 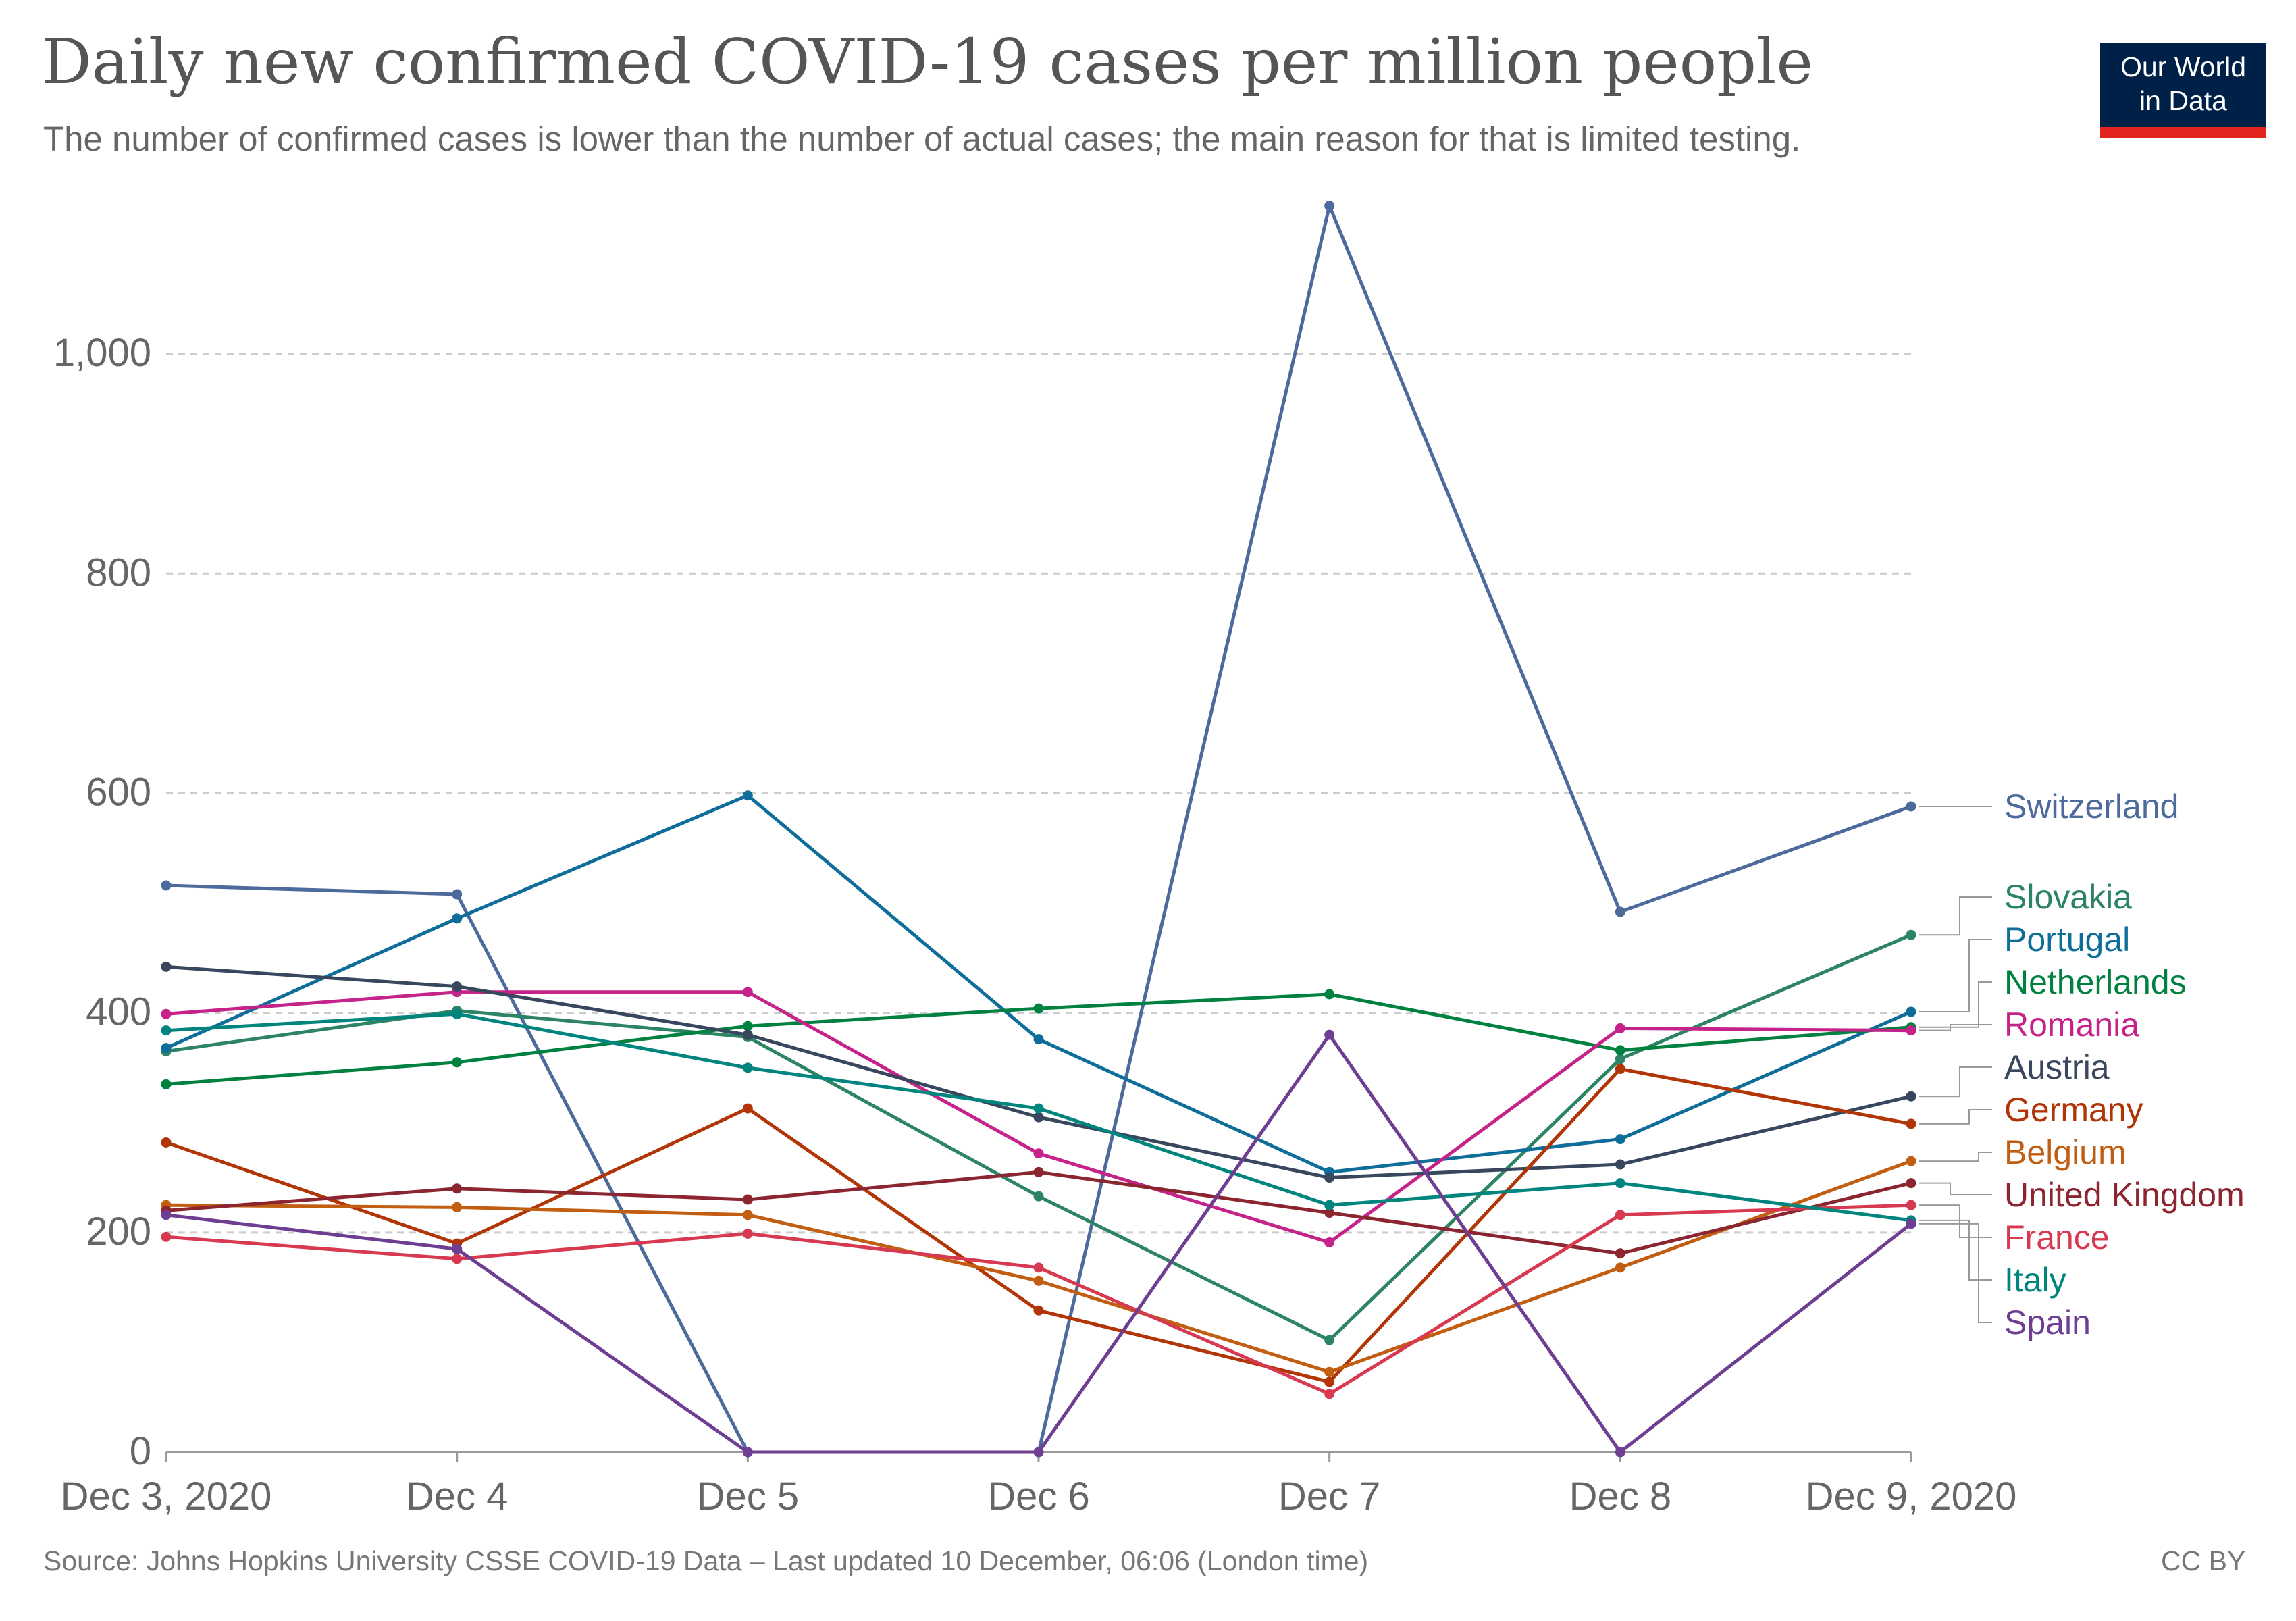 What do you see at coordinates (2057, 1237) in the screenshot?
I see `legend-label-france: France` at bounding box center [2057, 1237].